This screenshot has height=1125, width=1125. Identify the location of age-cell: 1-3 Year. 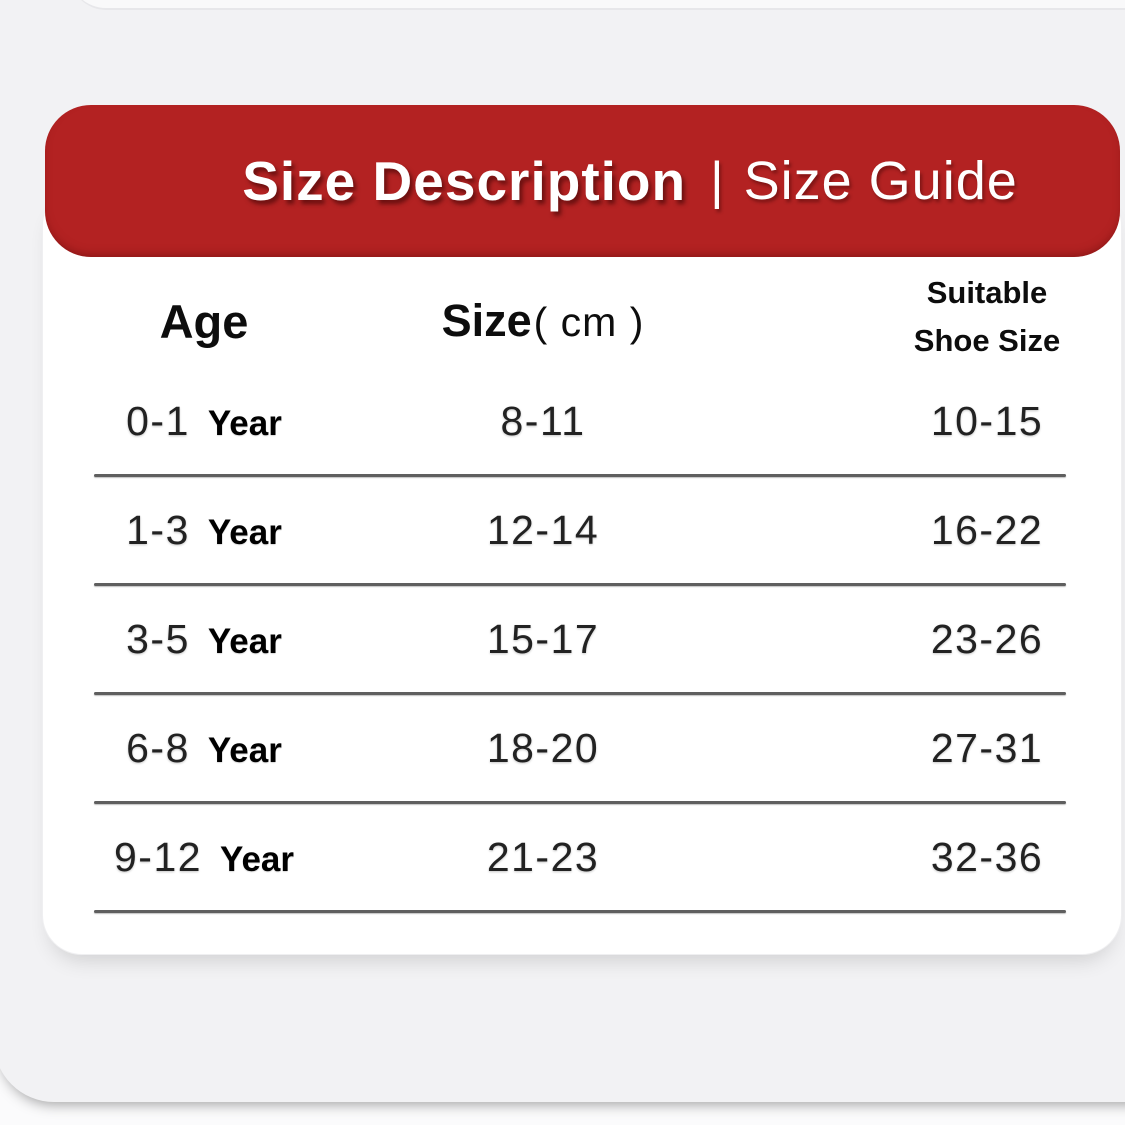
(204, 530).